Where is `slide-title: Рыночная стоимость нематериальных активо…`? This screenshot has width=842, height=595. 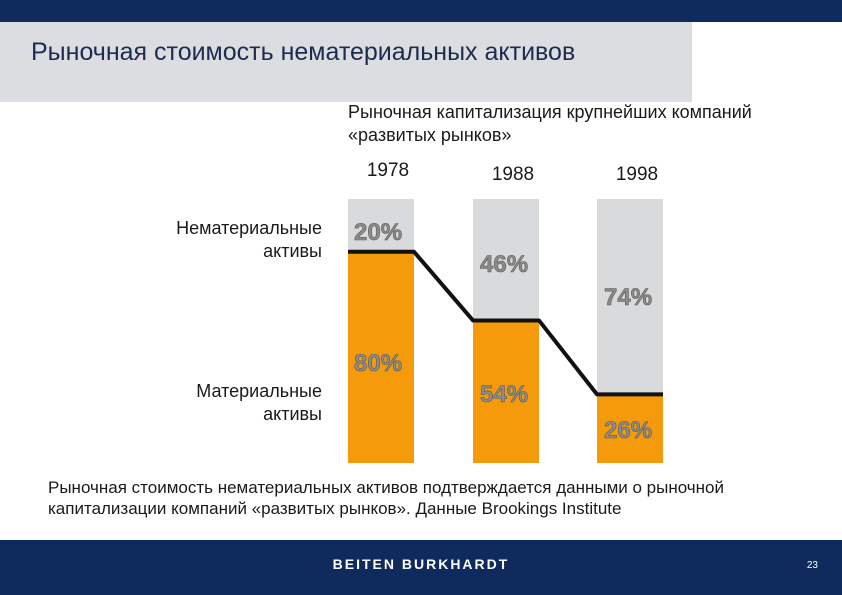
slide-title: Рыночная стоимость нематериальных активо… is located at coordinates (303, 52).